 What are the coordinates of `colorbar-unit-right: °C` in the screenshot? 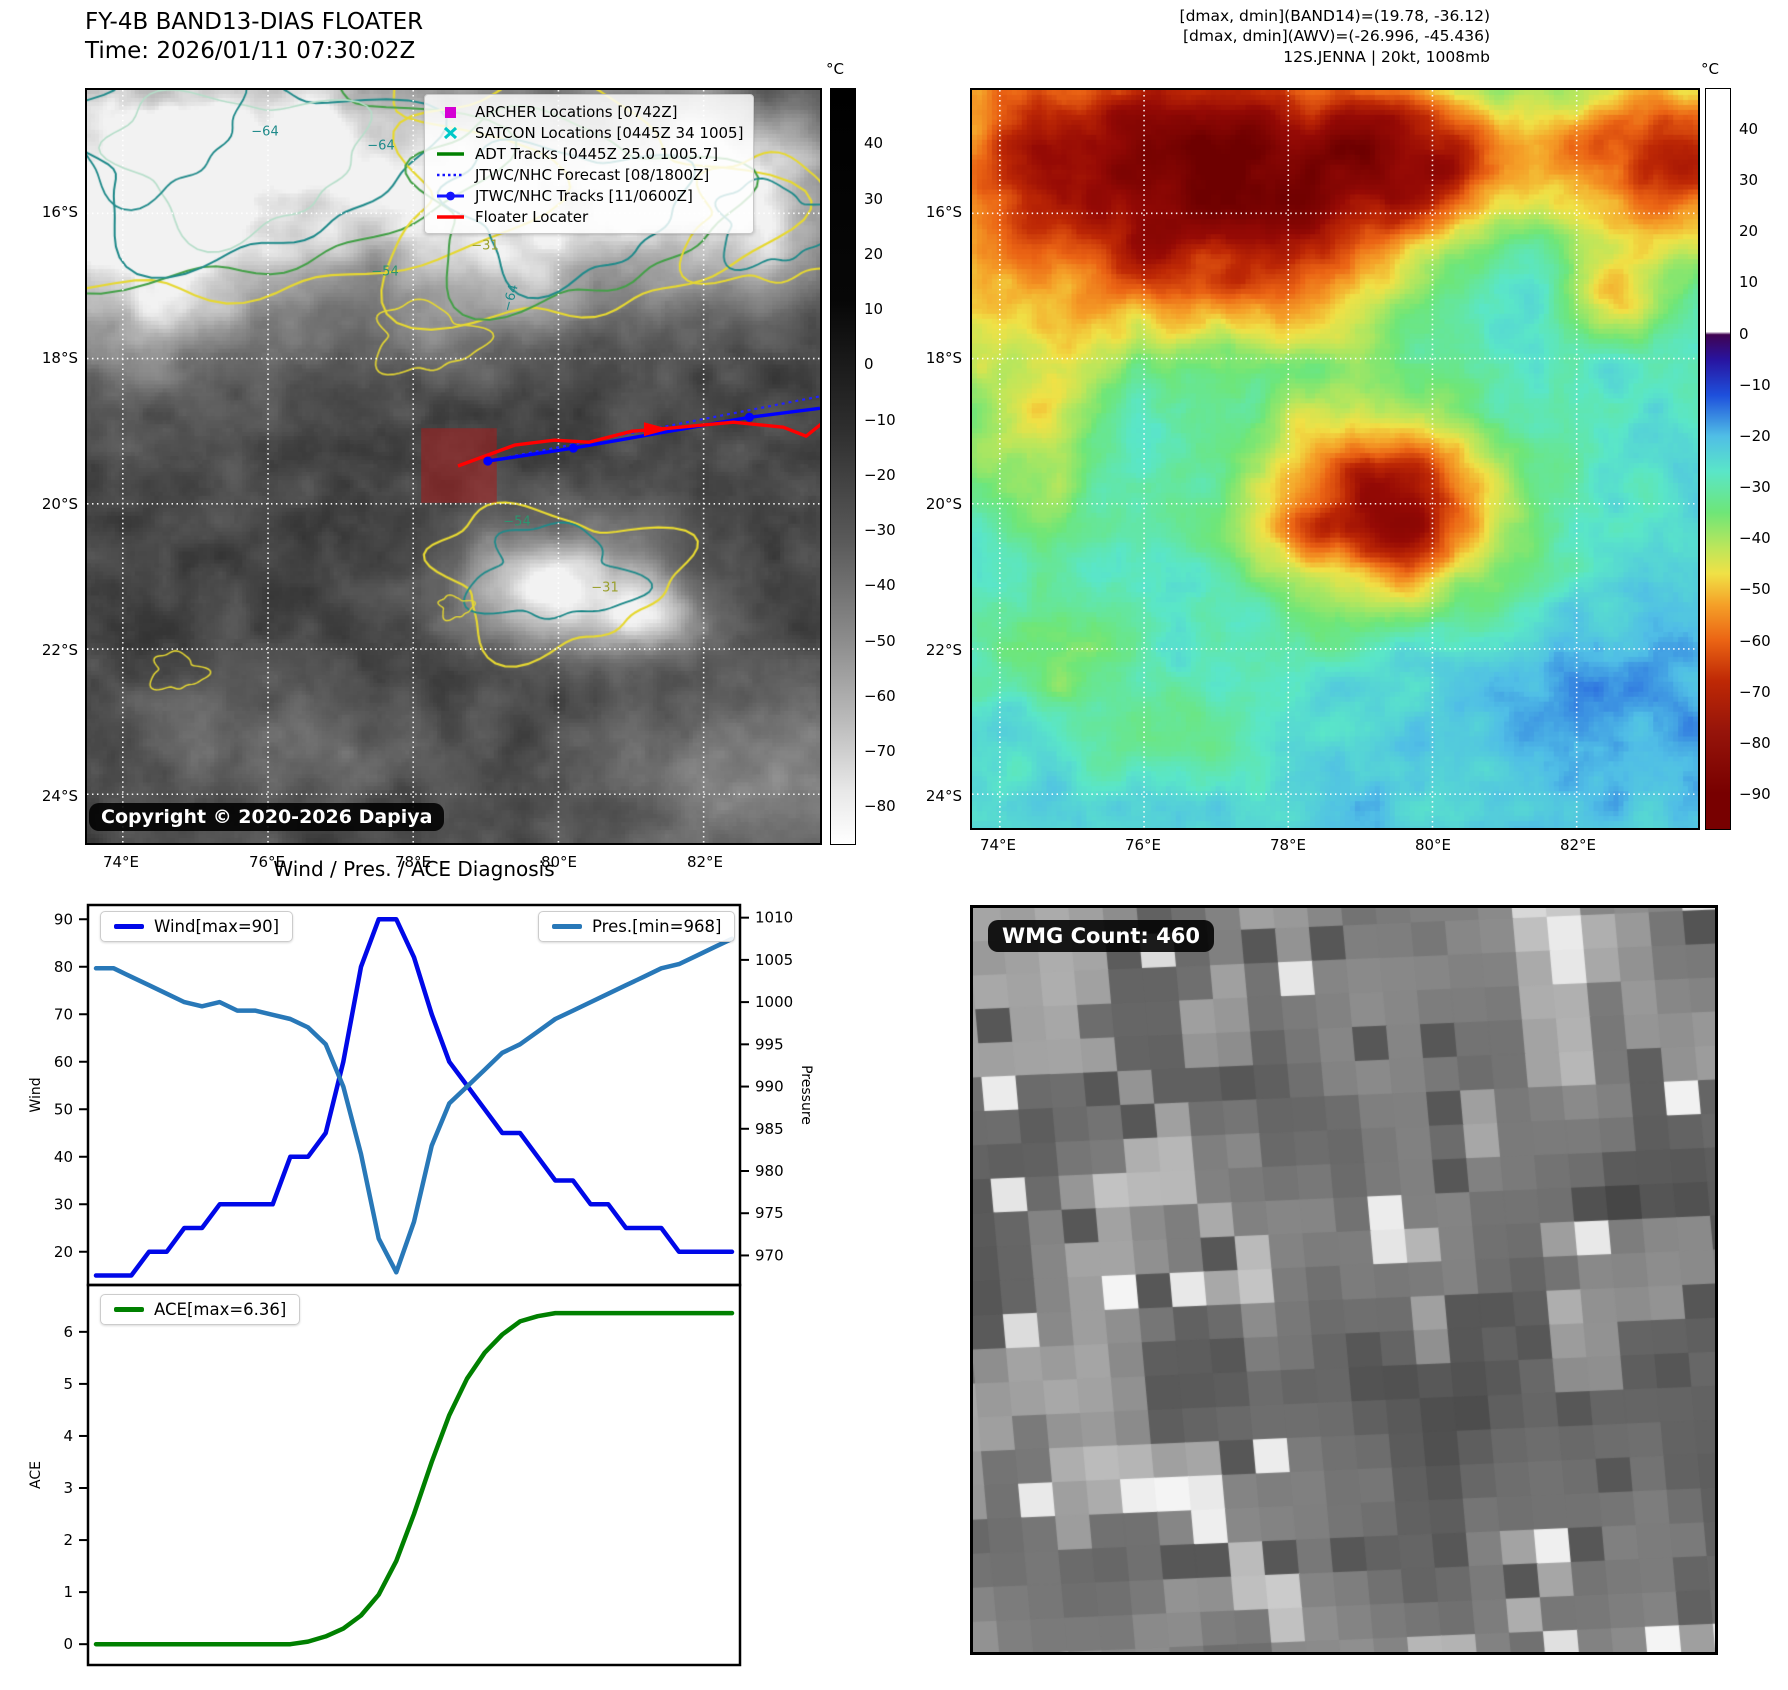 It's located at (1710, 69).